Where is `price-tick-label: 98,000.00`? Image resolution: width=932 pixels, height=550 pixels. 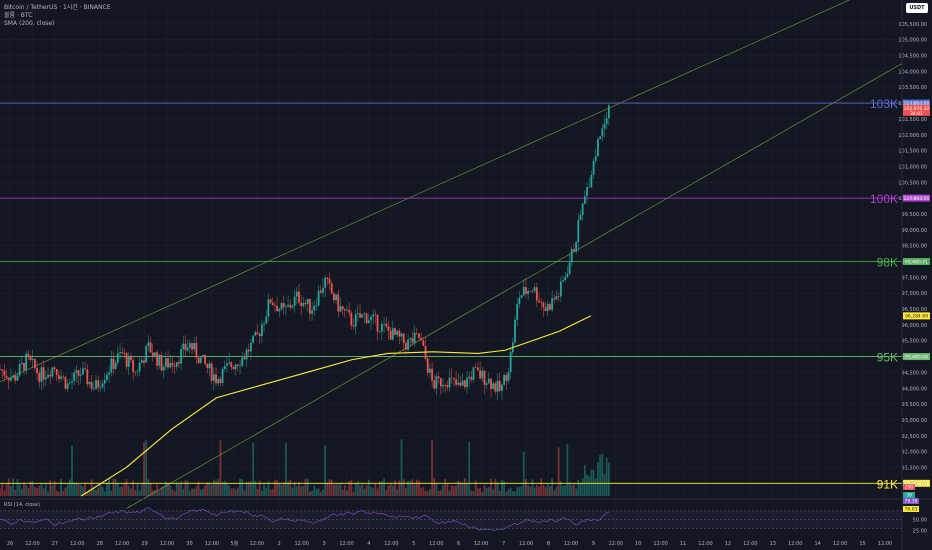
price-tick-label: 98,000.00 is located at coordinates (914, 263).